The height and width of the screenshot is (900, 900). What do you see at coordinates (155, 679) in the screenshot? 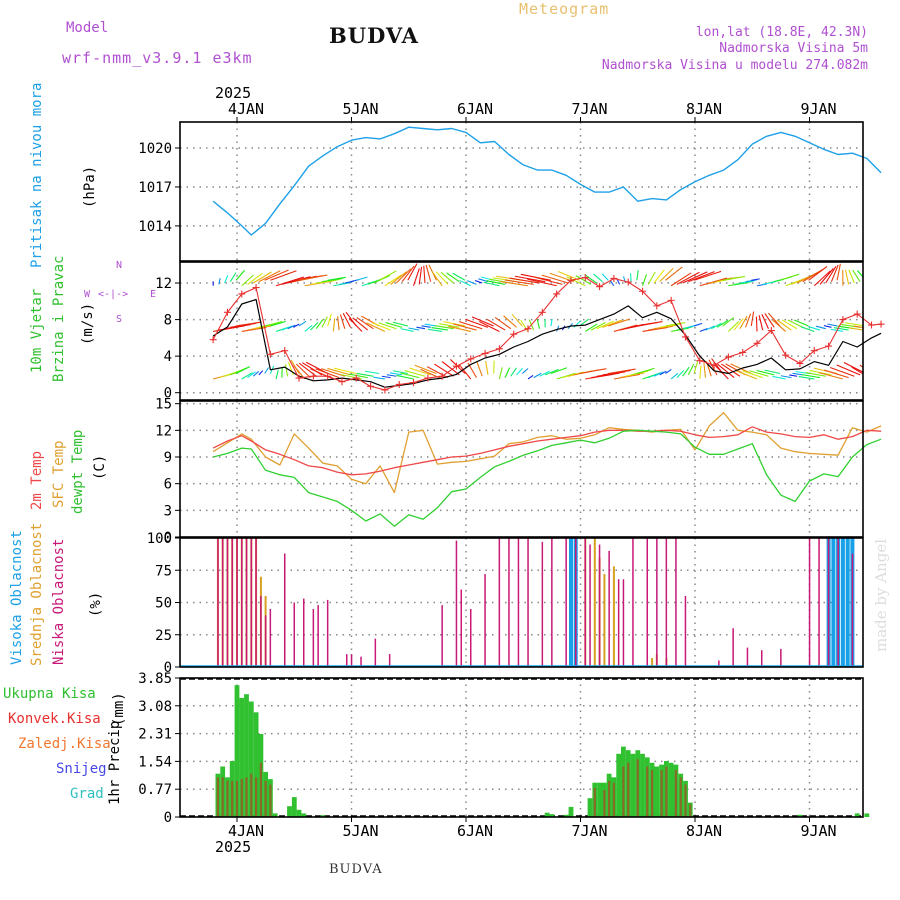
I see `y-tick-label: 3.85` at bounding box center [155, 679].